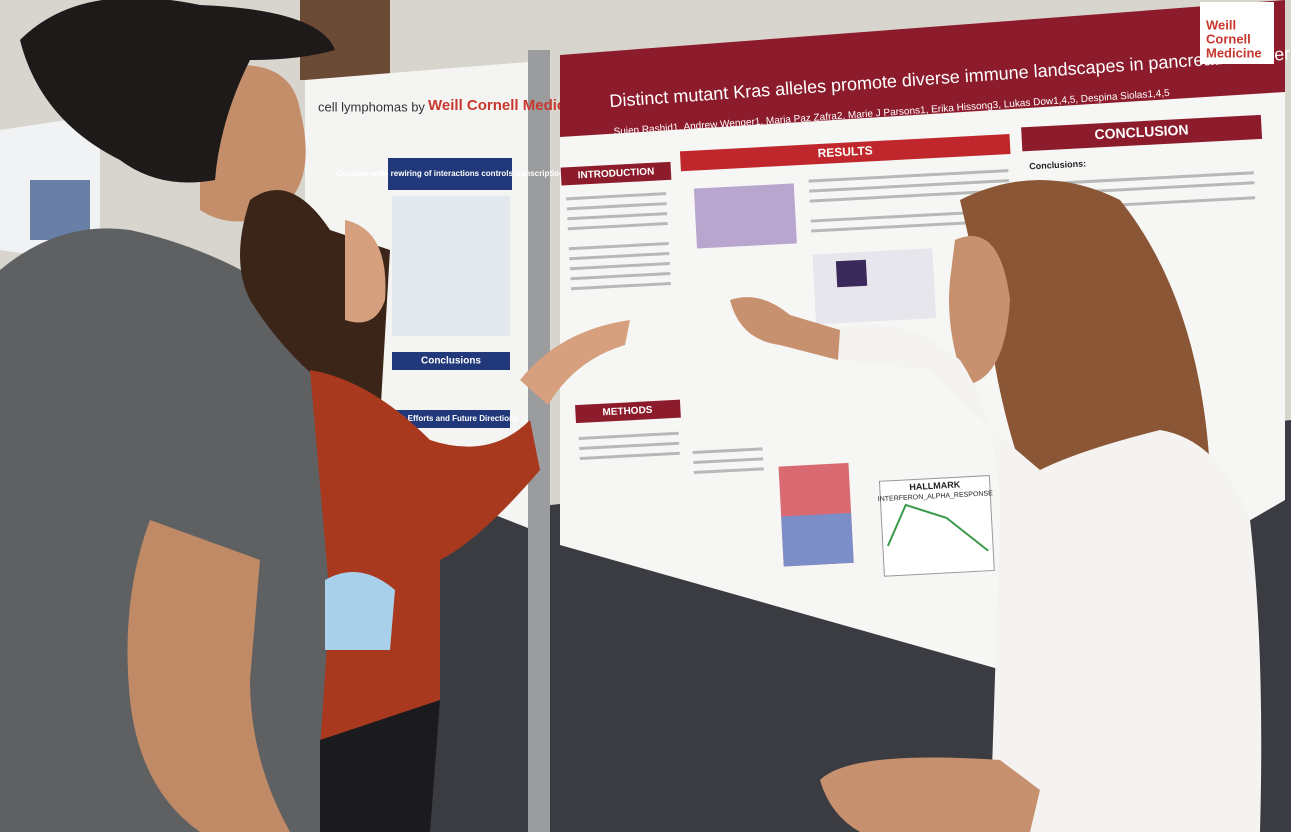 Image resolution: width=1291 pixels, height=832 pixels. I want to click on poster-logo-box, so click(1237, 33).